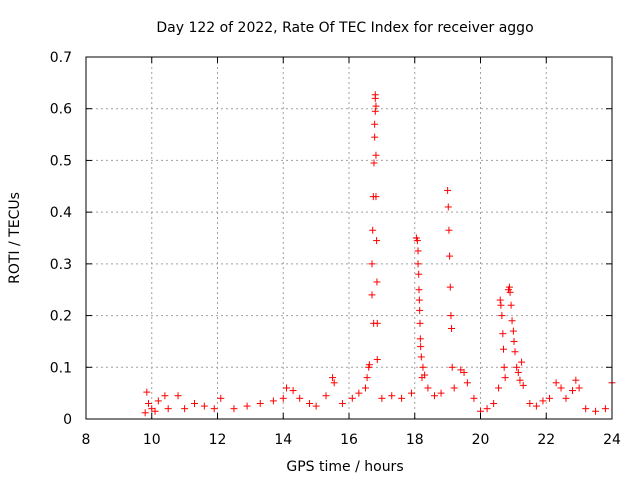  What do you see at coordinates (415, 440) in the screenshot?
I see `x-tick-label: 18` at bounding box center [415, 440].